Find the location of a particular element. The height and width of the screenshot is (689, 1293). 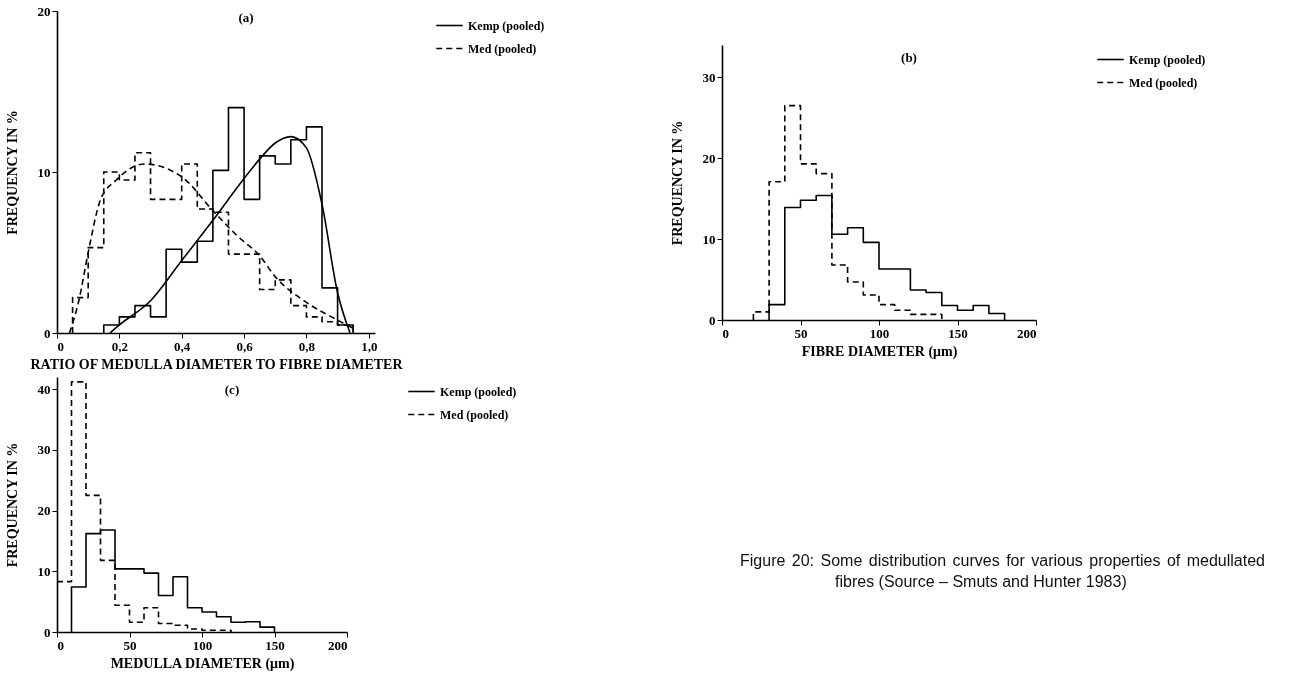

chart-title: (b) is located at coordinates (909, 57).